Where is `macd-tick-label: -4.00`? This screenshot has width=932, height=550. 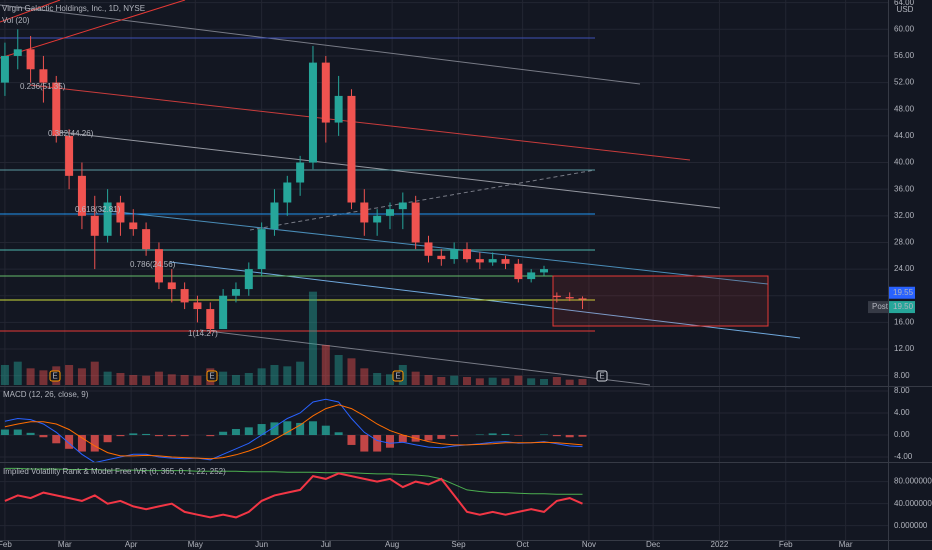
macd-tick-label: -4.00 is located at coordinates (903, 456).